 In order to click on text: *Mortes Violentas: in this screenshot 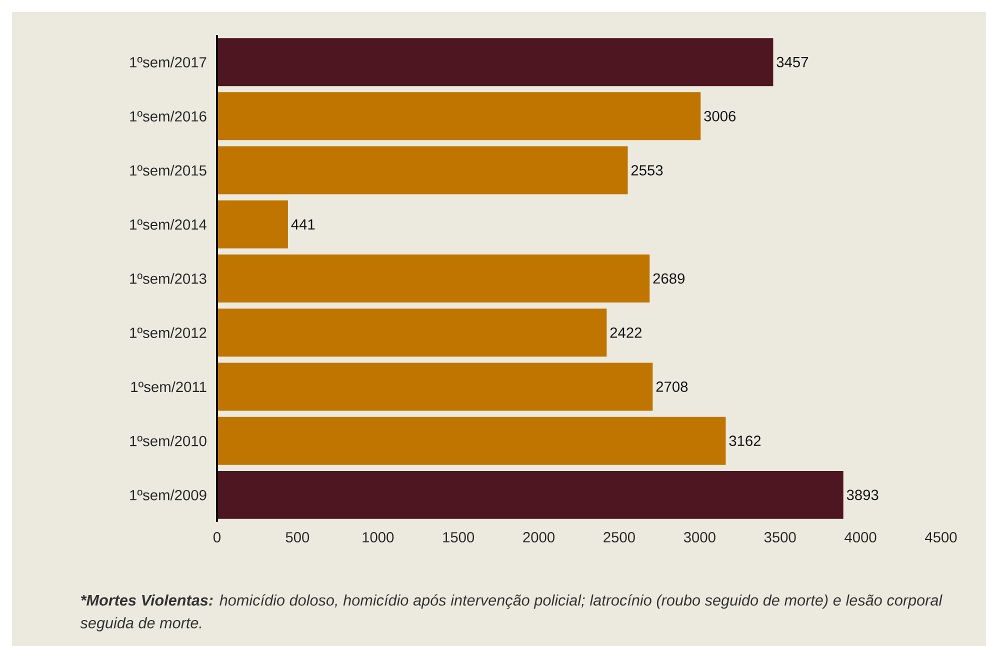, I will do `click(146, 600)`.